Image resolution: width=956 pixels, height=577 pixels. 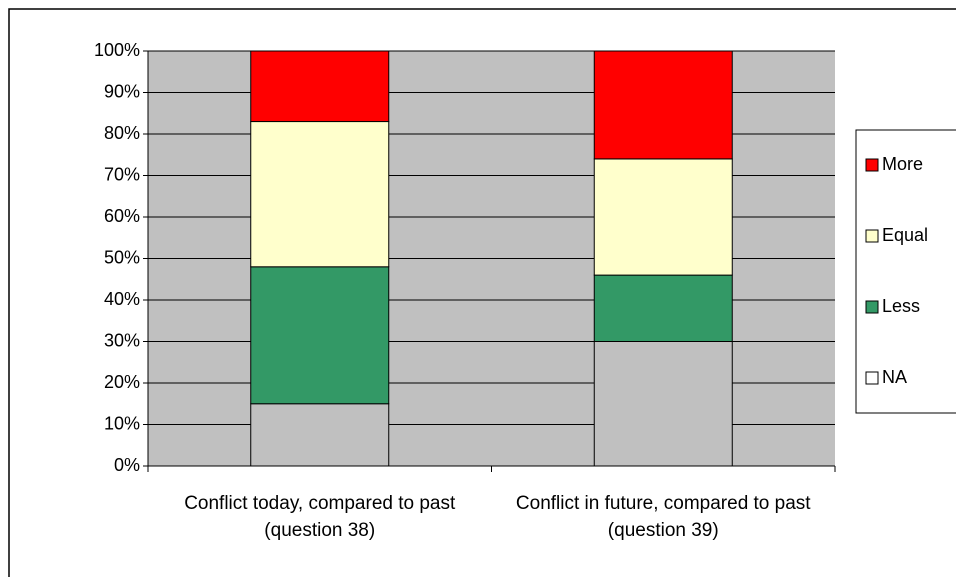 I want to click on y-tick-label: 60%, so click(x=122, y=216).